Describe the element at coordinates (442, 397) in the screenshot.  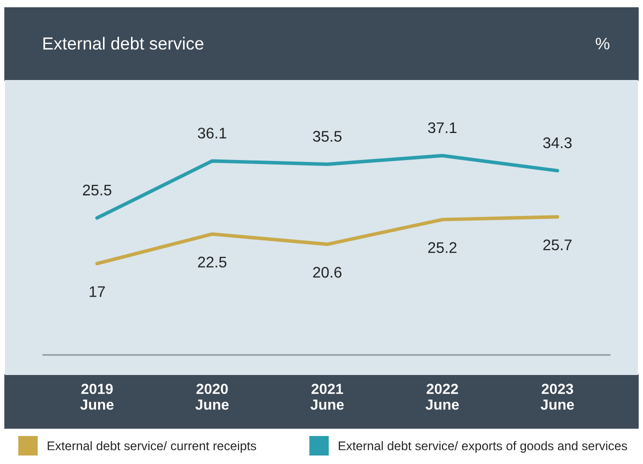
I see `x-tick-label: 2022 June` at that location.